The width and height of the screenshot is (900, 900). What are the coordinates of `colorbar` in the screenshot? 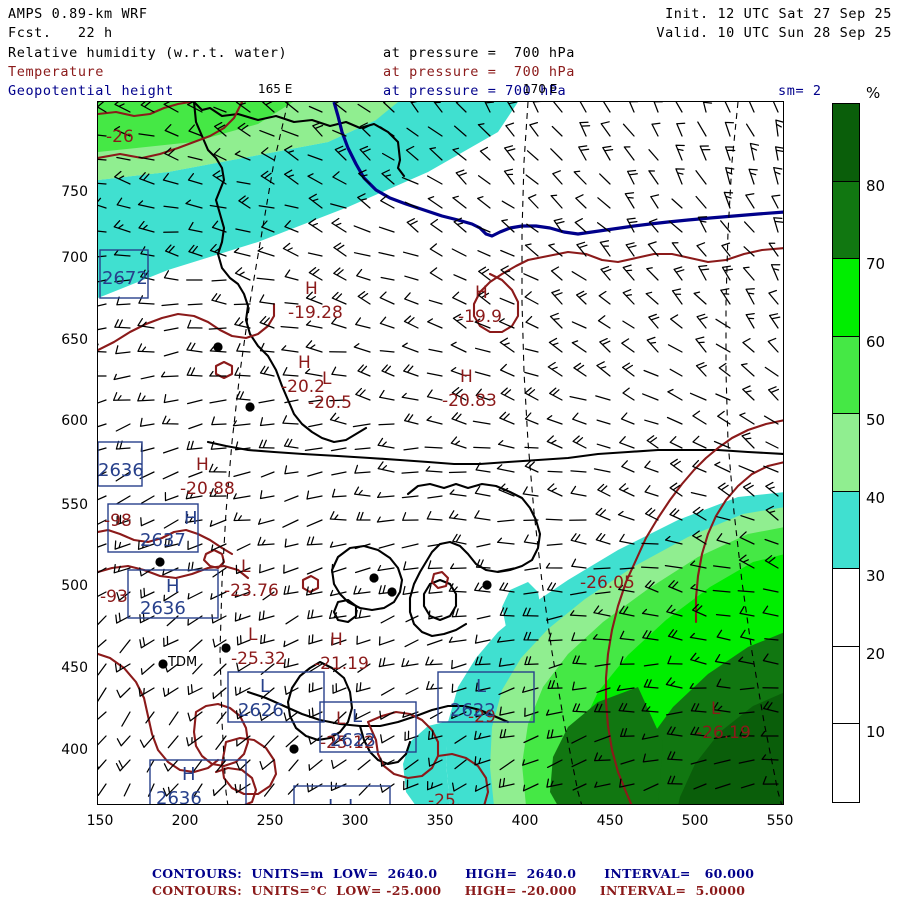 It's located at (846, 453).